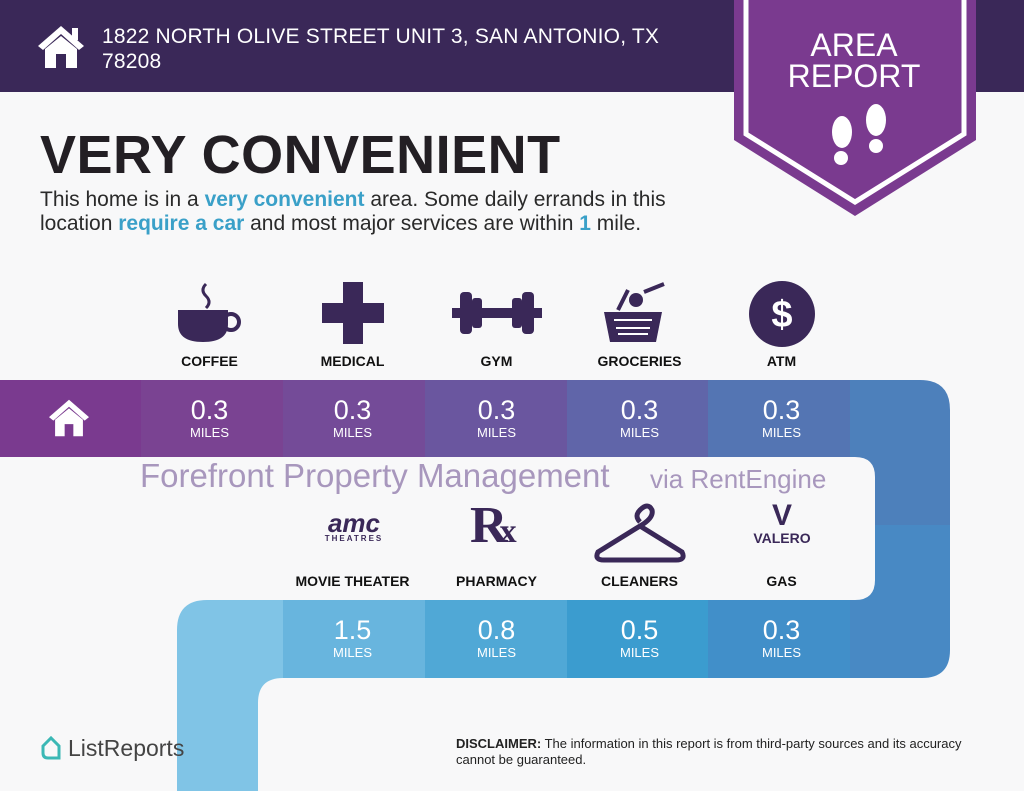 The width and height of the screenshot is (1024, 791). Describe the element at coordinates (859, 134) in the screenshot. I see `footprints-icon` at that location.